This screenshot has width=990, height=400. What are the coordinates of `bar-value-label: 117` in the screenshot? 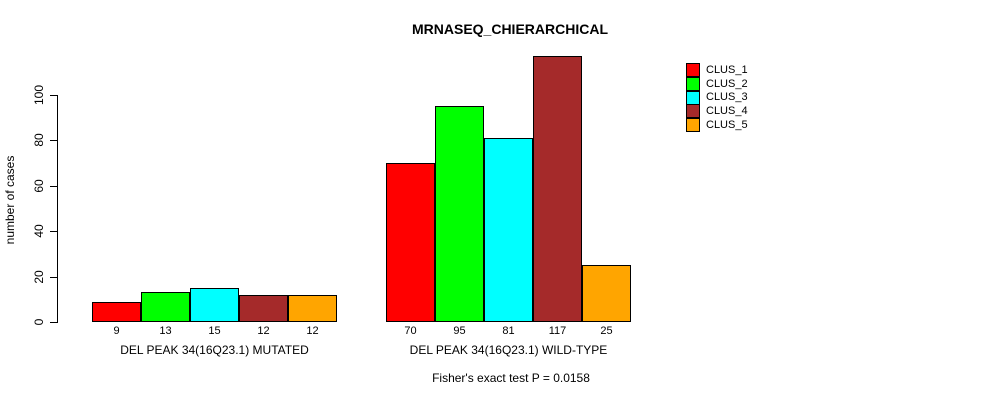 It's located at (557, 331).